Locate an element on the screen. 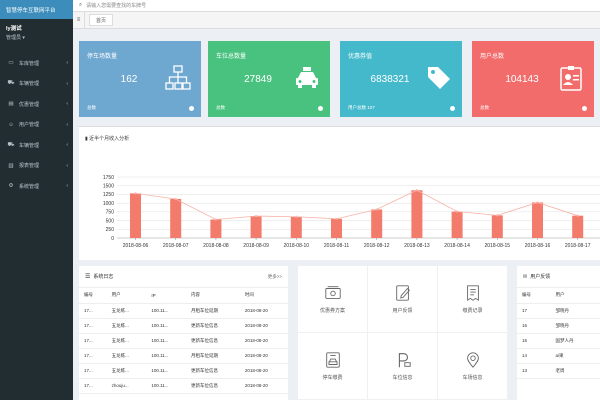 The width and height of the screenshot is (600, 400). table-row: 15 国梦人丹 is located at coordinates (558, 341).